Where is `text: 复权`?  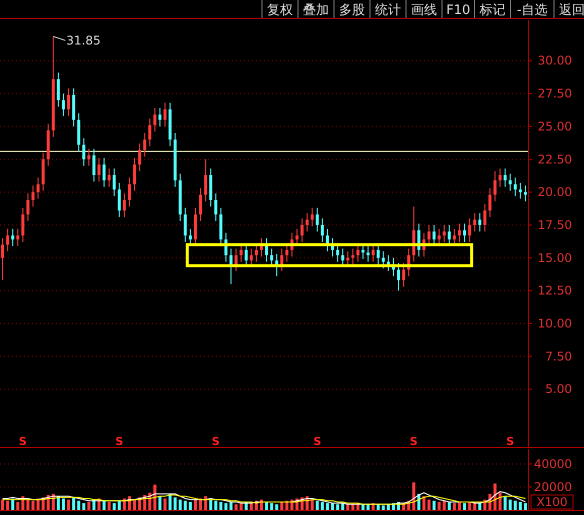 text: 复权 is located at coordinates (280, 10).